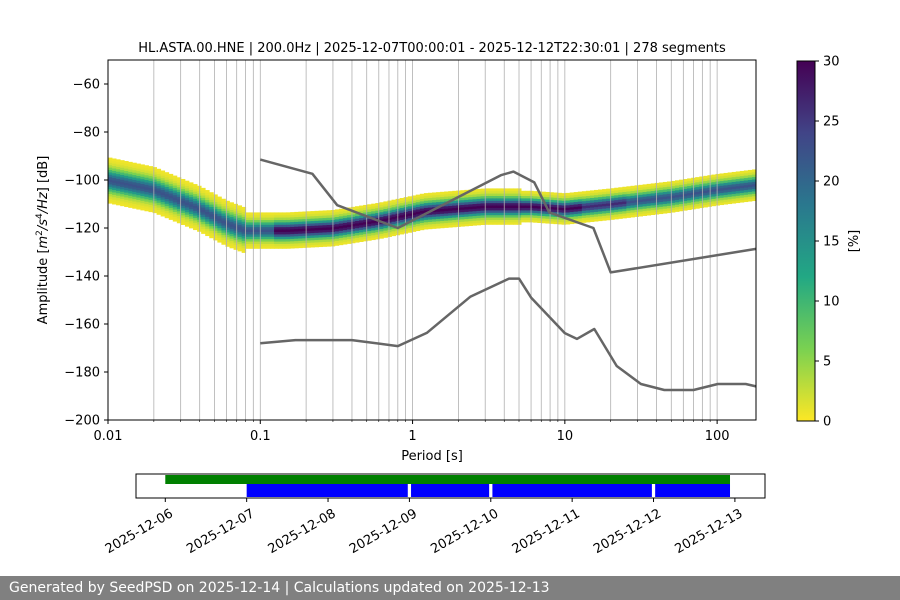 The width and height of the screenshot is (900, 600). I want to click on y-axis-label: Amplitude [m2/s4/Hz] [dB], so click(43, 240).